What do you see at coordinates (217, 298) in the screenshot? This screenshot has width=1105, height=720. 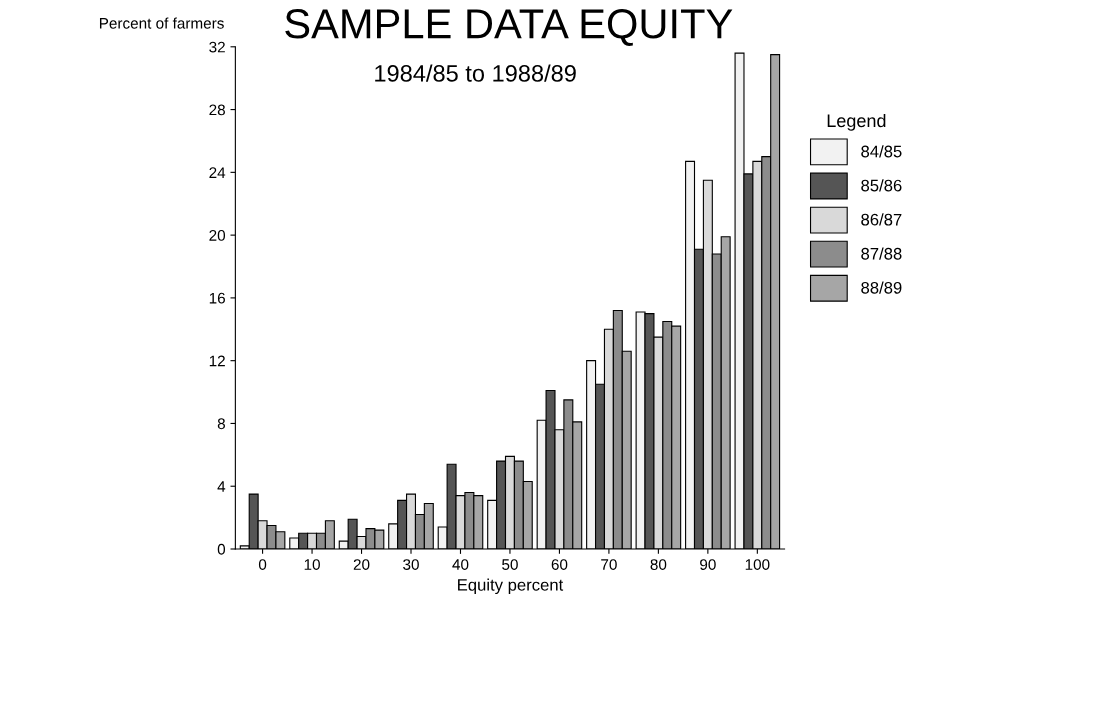 I see `y-tick-label: 16` at bounding box center [217, 298].